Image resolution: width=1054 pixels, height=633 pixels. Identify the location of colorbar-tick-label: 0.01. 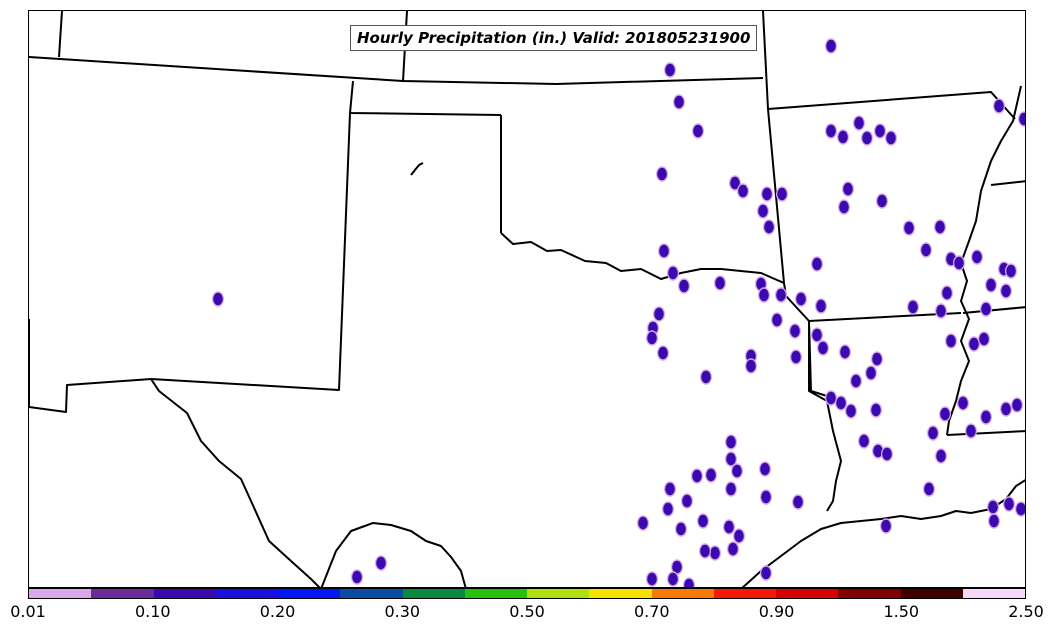
(28, 611).